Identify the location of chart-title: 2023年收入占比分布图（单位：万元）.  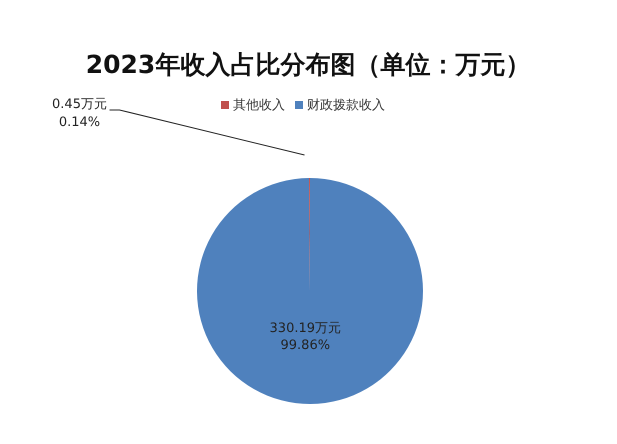
(308, 65).